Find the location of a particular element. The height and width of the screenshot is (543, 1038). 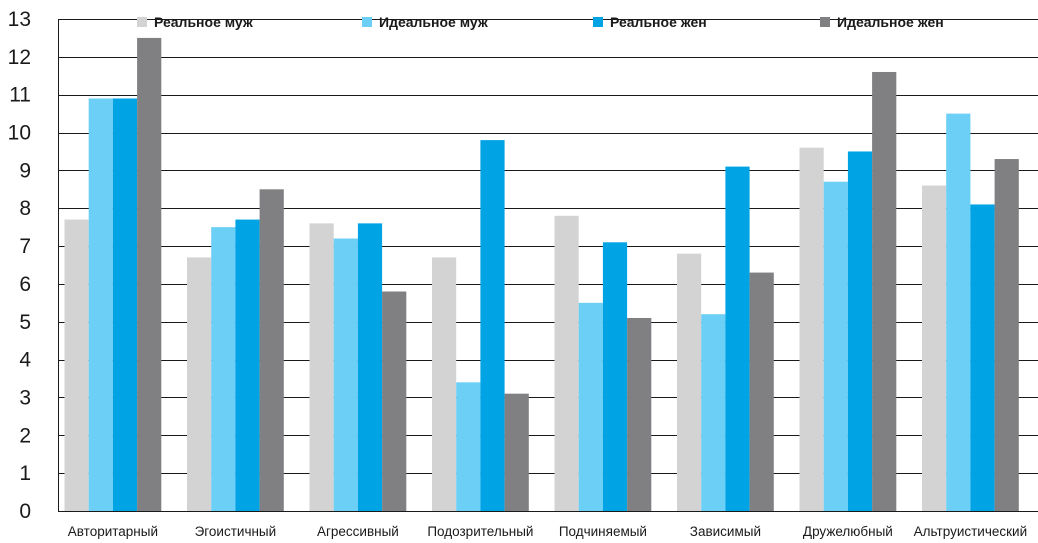

y-tick-label: 9 is located at coordinates (25, 170).